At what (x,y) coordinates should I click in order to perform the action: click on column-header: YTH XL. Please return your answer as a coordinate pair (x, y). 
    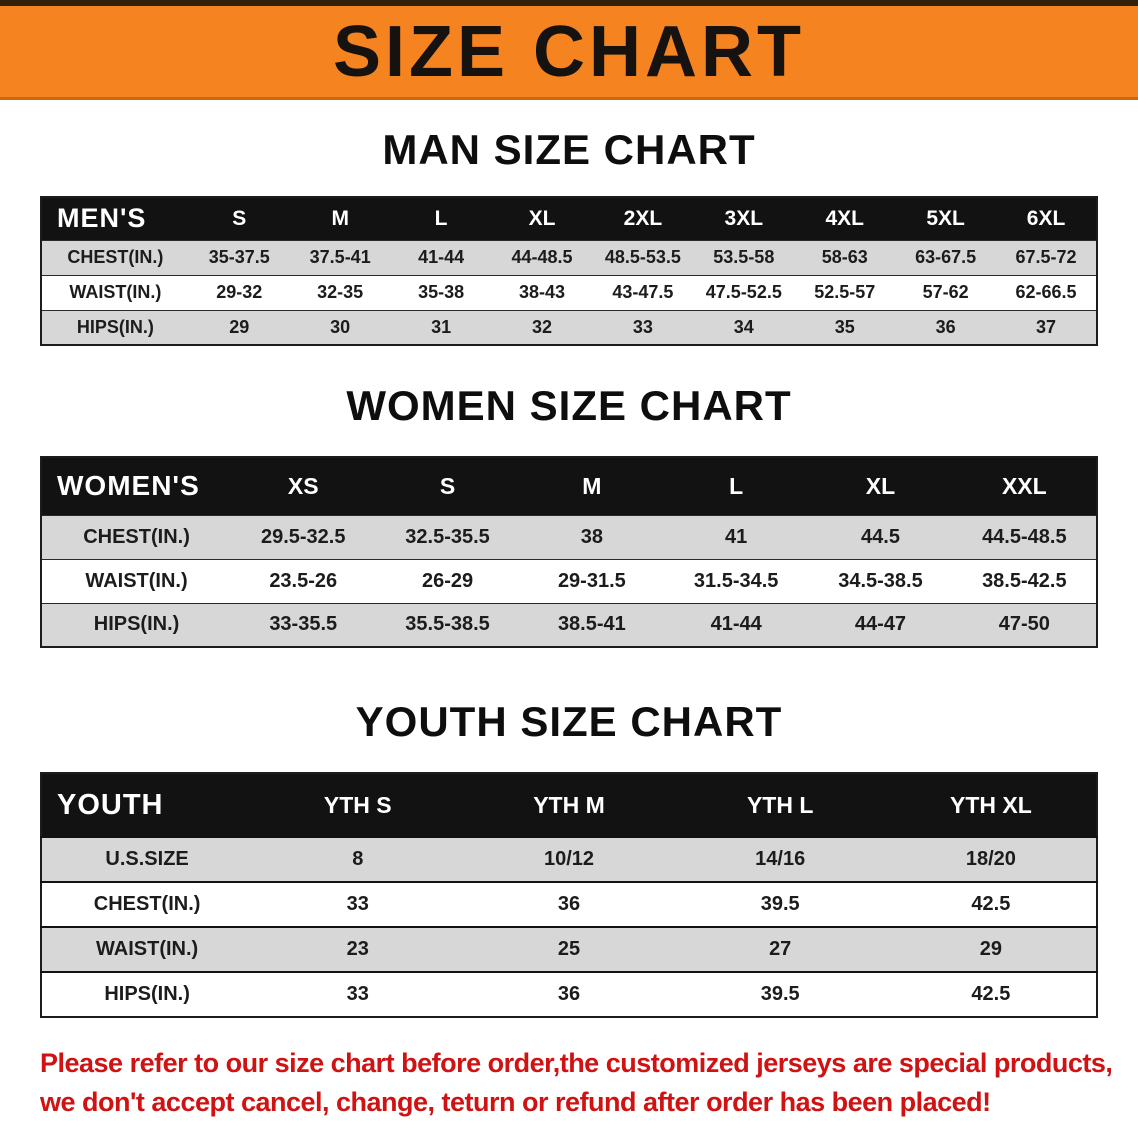
    Looking at the image, I should click on (991, 804).